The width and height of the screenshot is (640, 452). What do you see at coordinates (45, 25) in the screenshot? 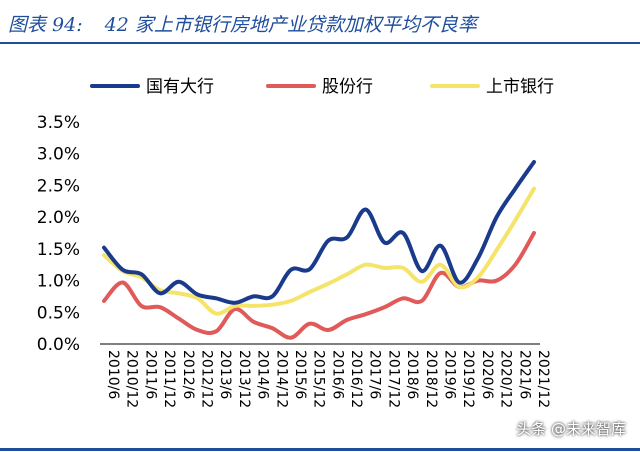
I see `figure-label: 图表 94:` at bounding box center [45, 25].